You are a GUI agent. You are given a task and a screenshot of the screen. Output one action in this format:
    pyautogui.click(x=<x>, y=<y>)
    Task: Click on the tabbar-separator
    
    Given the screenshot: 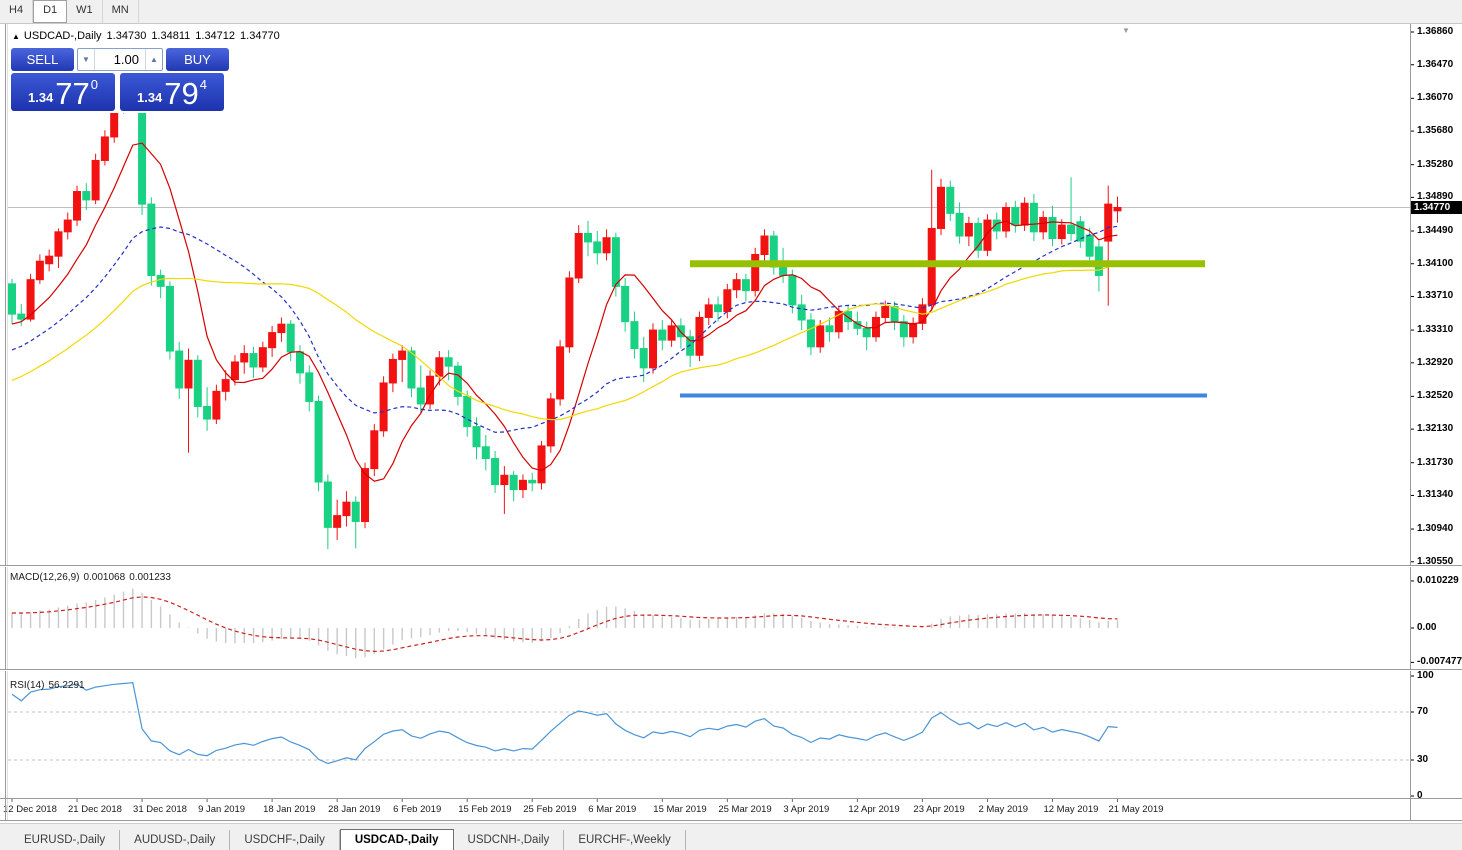 What is the action you would take?
    pyautogui.click(x=731, y=820)
    